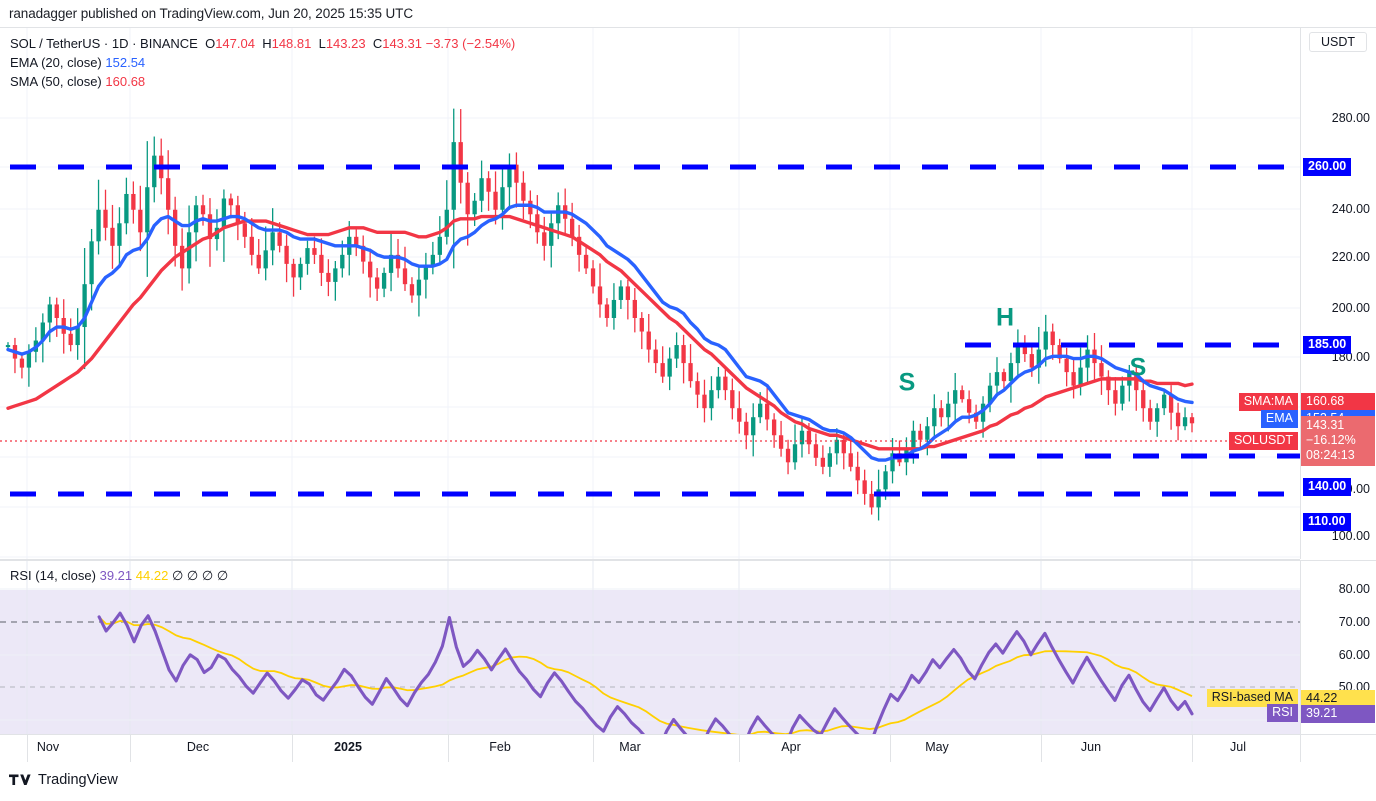 Image resolution: width=1376 pixels, height=801 pixels. Describe the element at coordinates (104, 43) in the screenshot. I see `legend-symbol: SOL / TetherUS · 1D · BINANCE` at that location.